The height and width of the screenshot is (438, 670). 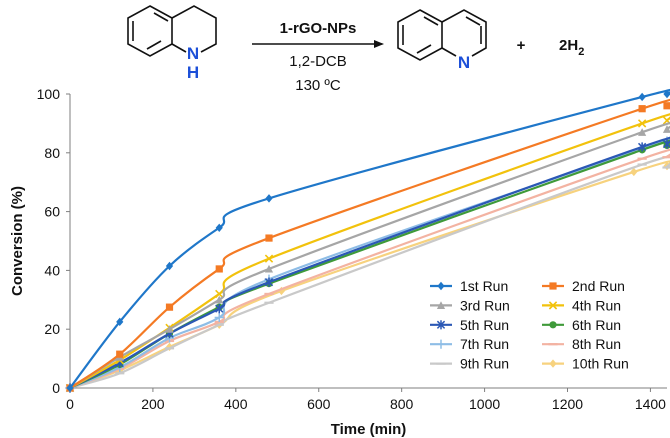 What do you see at coordinates (464, 62) in the screenshot?
I see `product-nitrogen: N` at bounding box center [464, 62].